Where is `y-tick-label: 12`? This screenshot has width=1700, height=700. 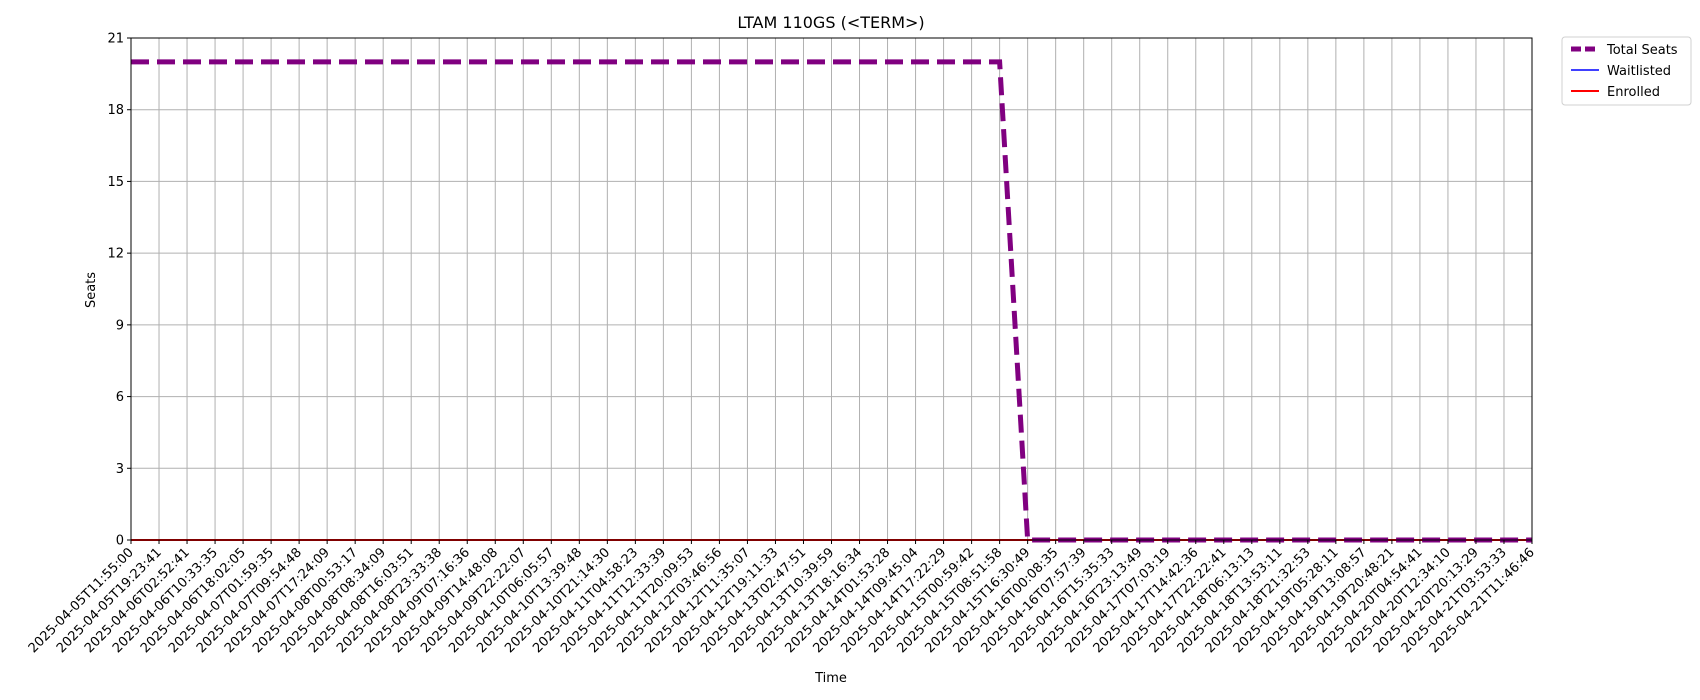 y-tick-label: 12 is located at coordinates (115, 254).